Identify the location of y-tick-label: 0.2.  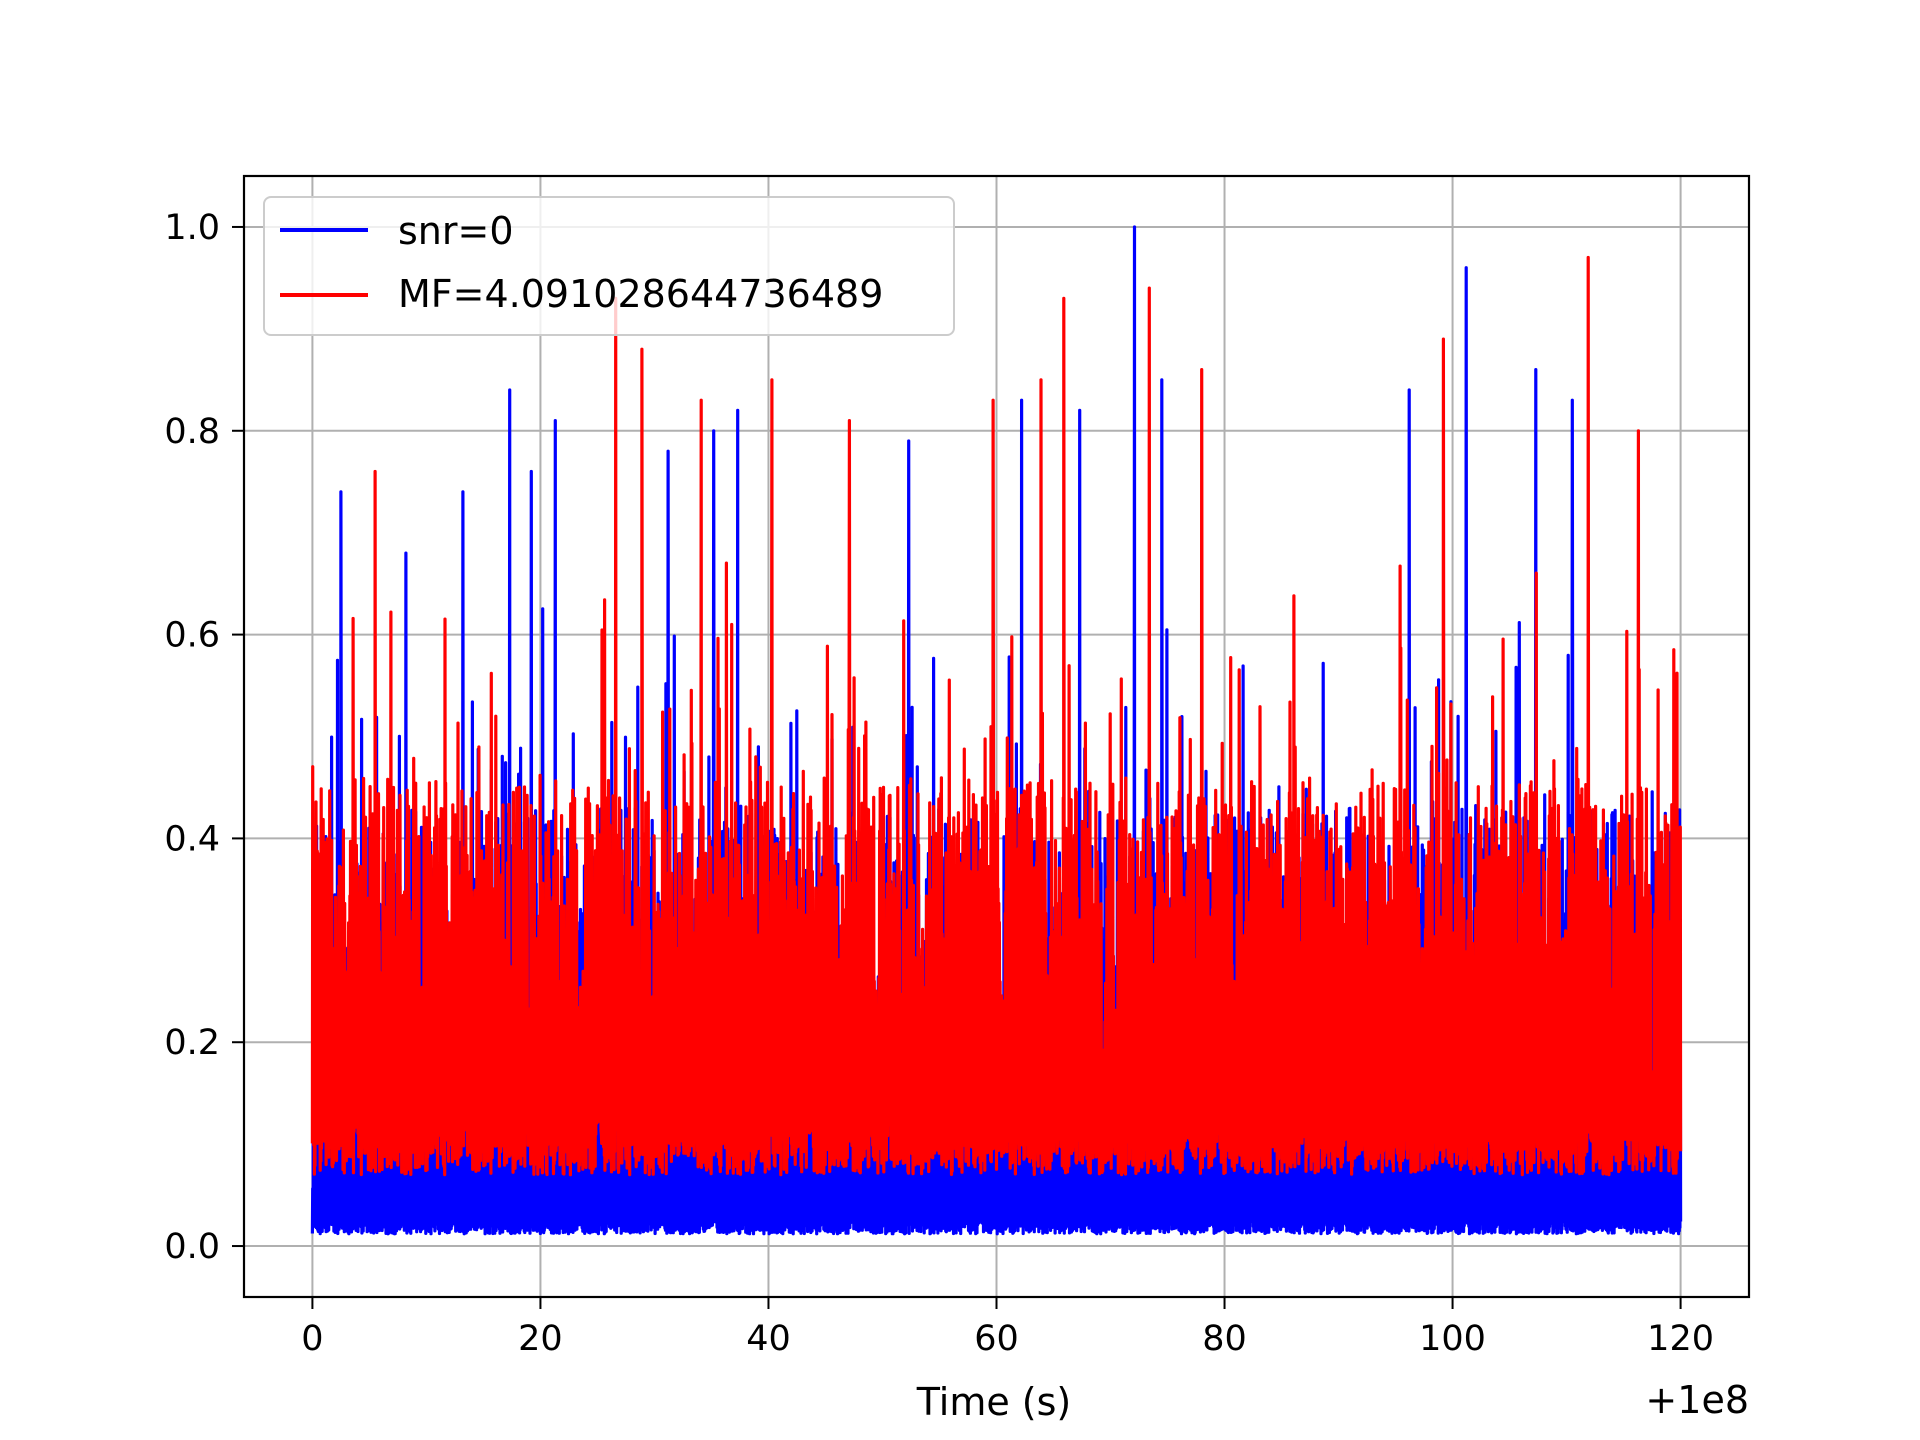
(192, 1043).